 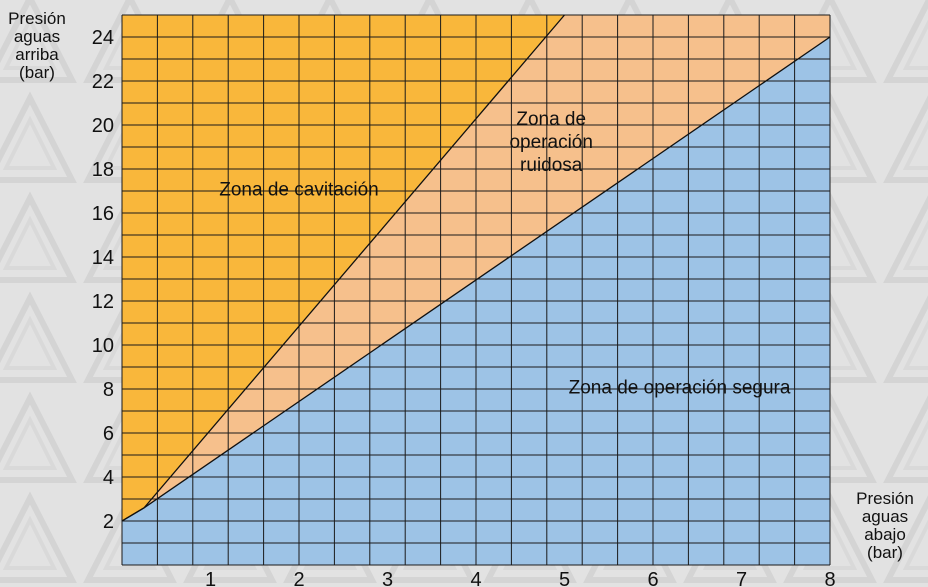 What do you see at coordinates (103, 82) in the screenshot?
I see `y-tick-label: 22` at bounding box center [103, 82].